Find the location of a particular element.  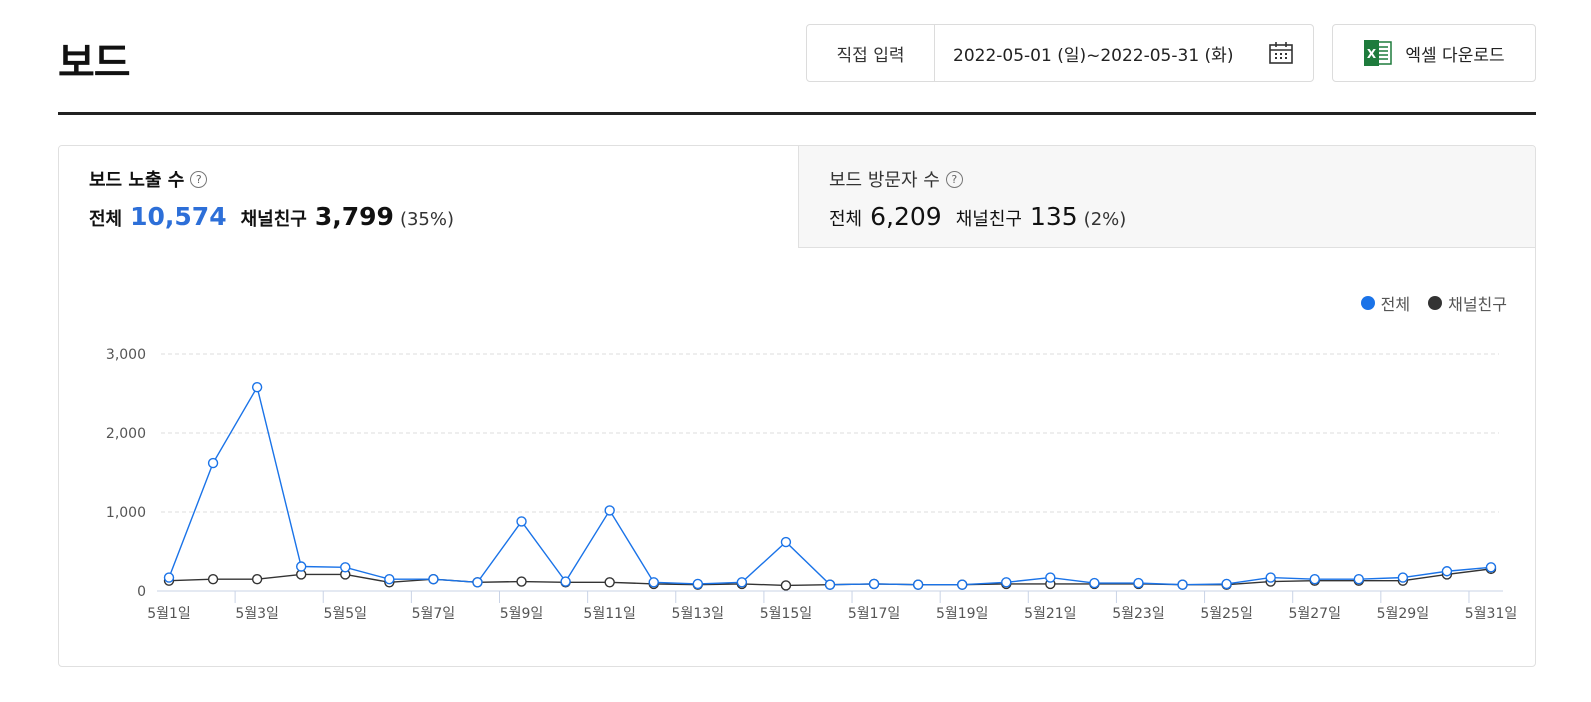

page-title: 보드 is located at coordinates (94, 63).